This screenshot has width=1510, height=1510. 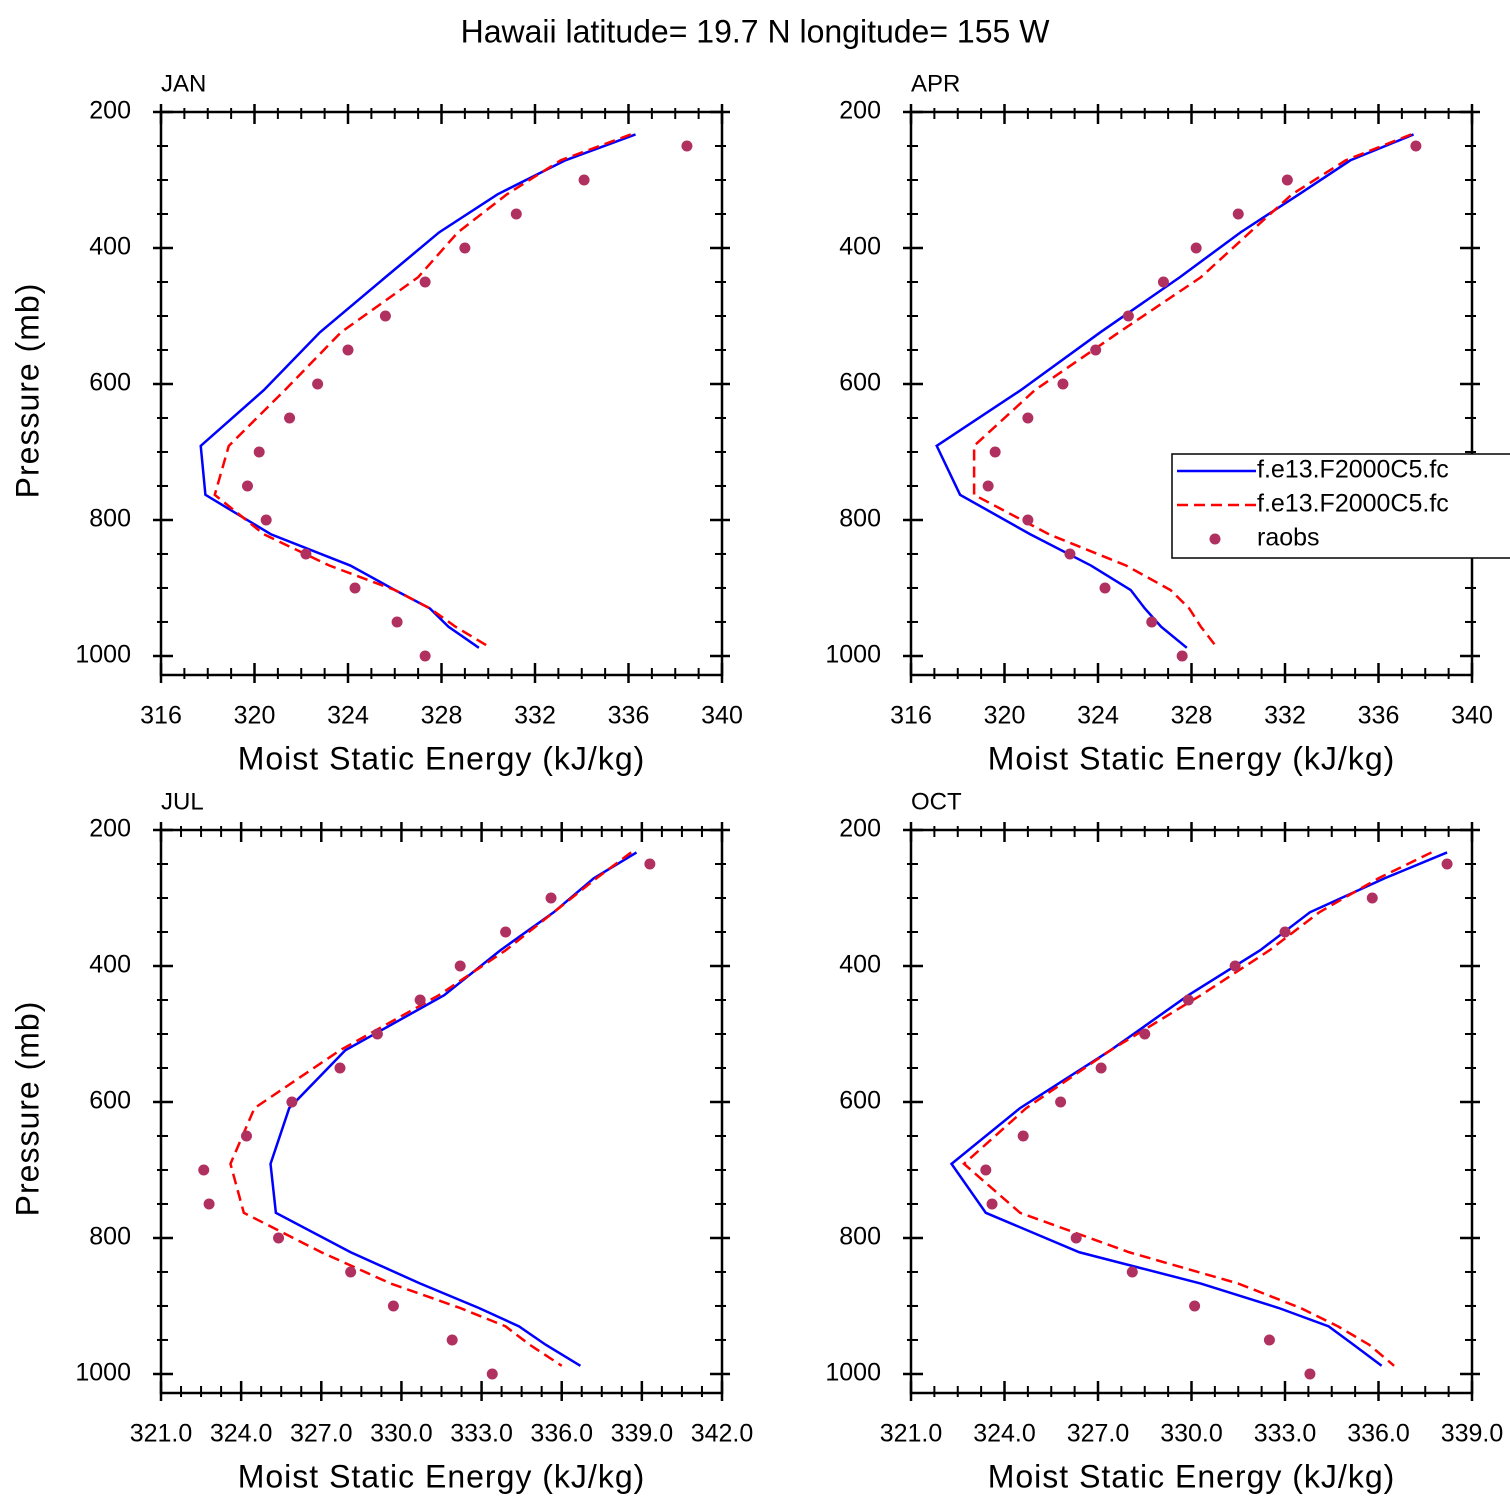 I want to click on x-tick-label: 333.0, so click(x=1285, y=1434).